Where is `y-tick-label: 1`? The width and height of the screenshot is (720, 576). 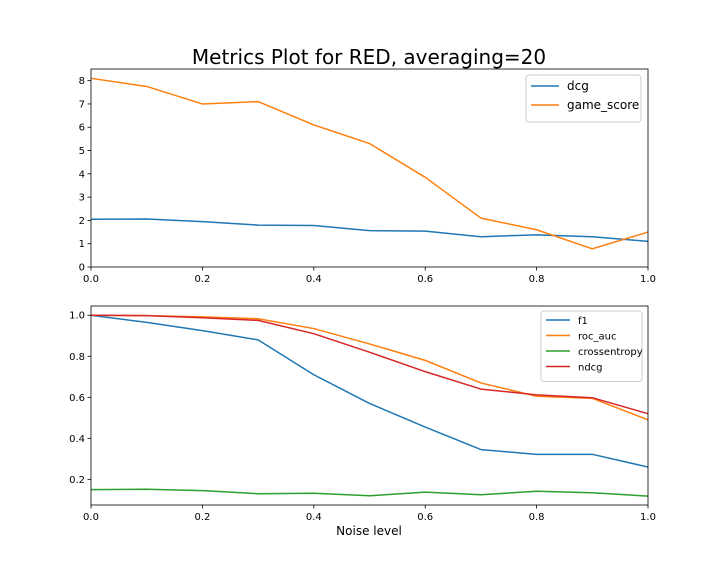 y-tick-label: 1 is located at coordinates (82, 244).